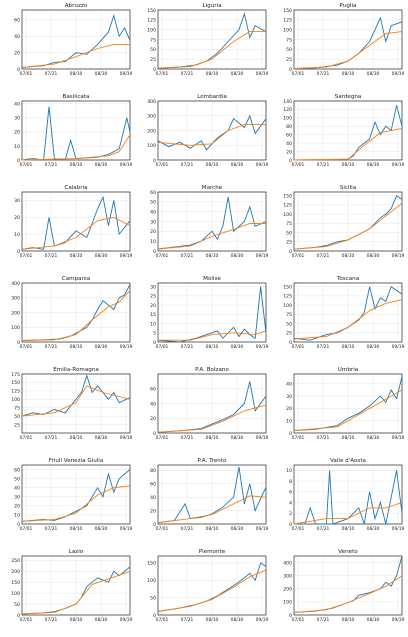  What do you see at coordinates (153, 315) in the screenshot?
I see `y-tick-label: 15` at bounding box center [153, 315].